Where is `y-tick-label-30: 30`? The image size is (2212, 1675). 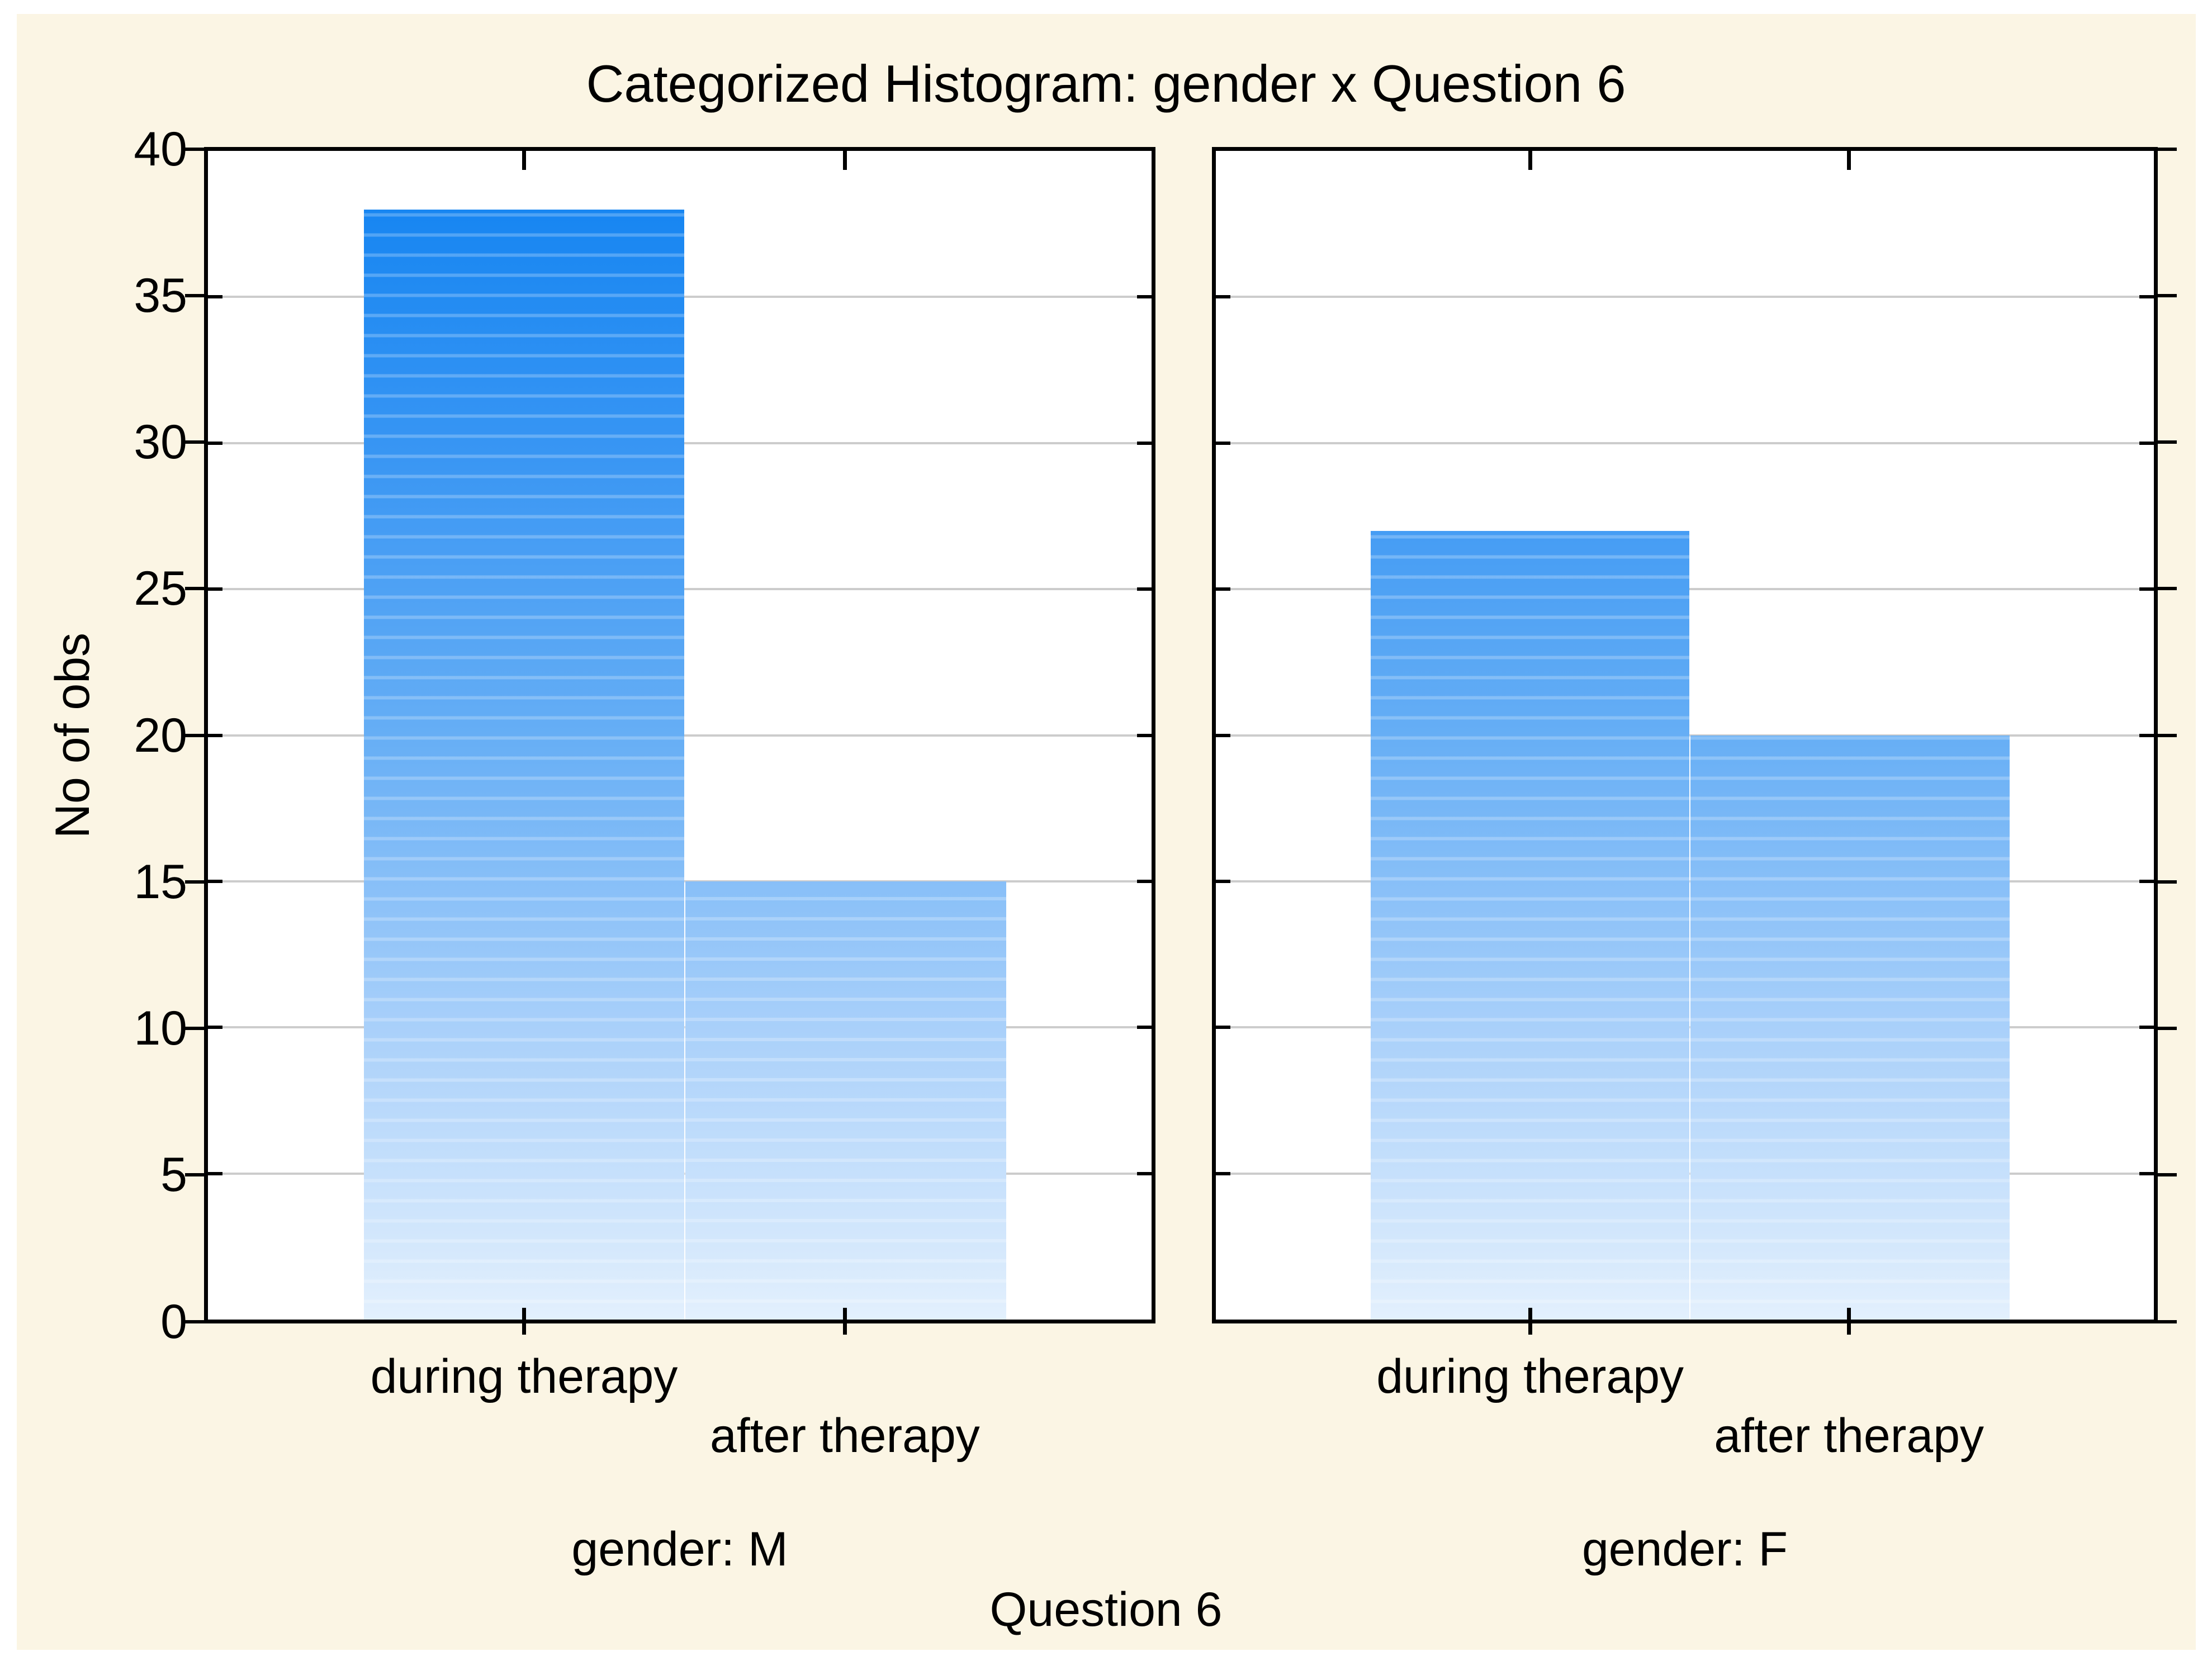
y-tick-label-30: 30 is located at coordinates (160, 442).